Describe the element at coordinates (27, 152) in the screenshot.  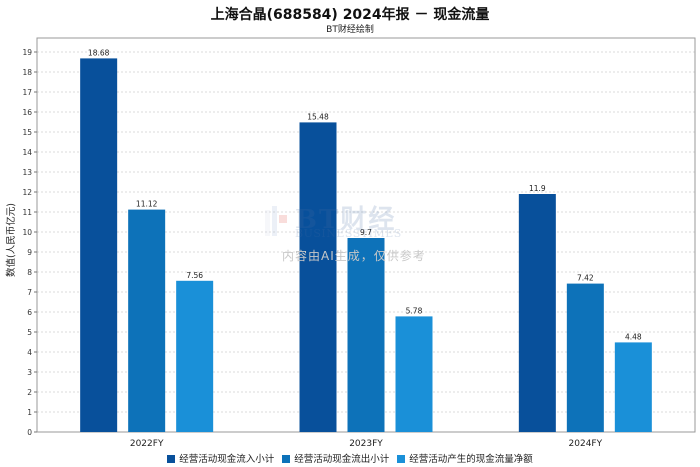
I see `y-tick-label: 14` at that location.